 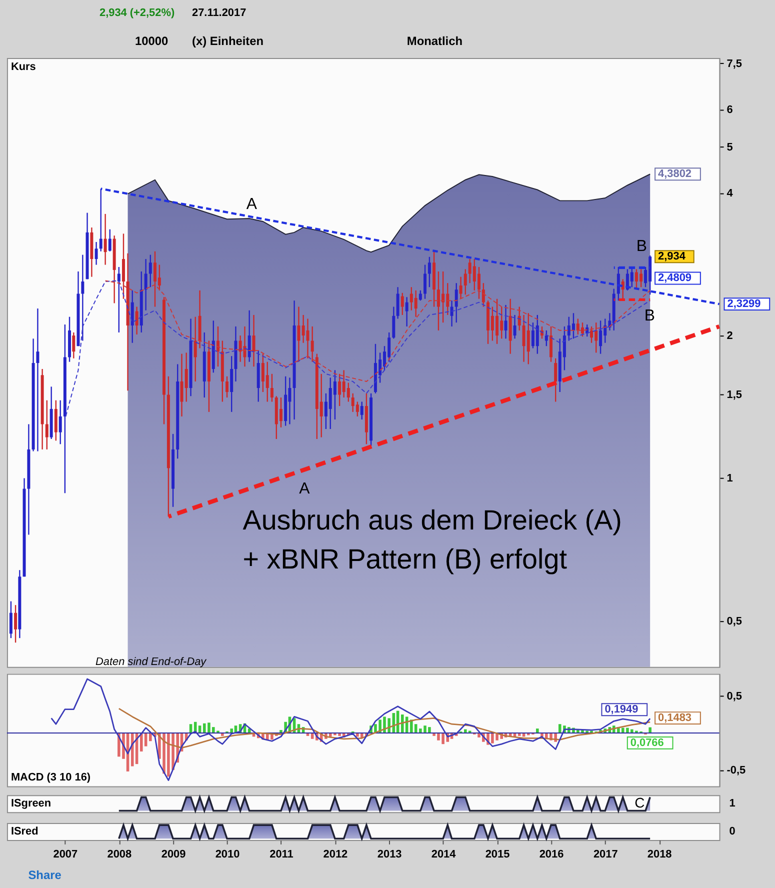 What do you see at coordinates (432, 520) in the screenshot?
I see `annotation: Ausbruch aus dem Dreieck (A)` at bounding box center [432, 520].